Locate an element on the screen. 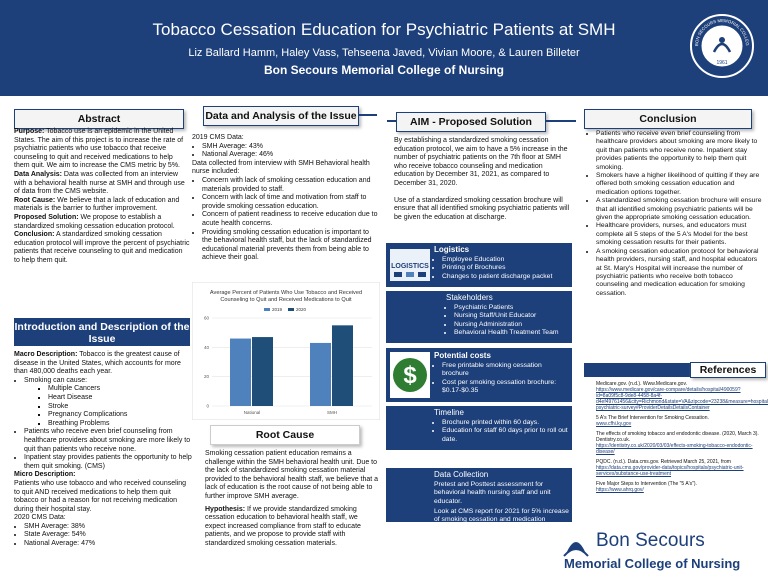 The image size is (768, 581). x-tick-label: National is located at coordinates (252, 412).